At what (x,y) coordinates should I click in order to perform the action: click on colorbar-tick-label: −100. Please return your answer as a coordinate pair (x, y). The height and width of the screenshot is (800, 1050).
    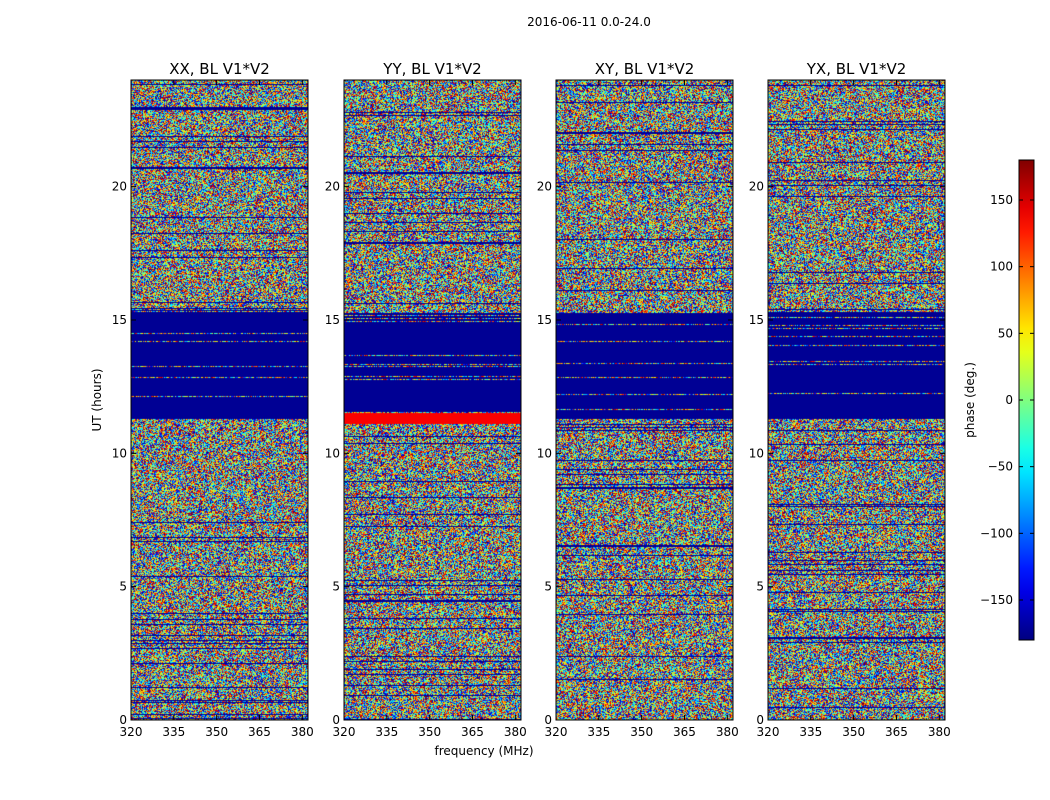
    Looking at the image, I should click on (996, 533).